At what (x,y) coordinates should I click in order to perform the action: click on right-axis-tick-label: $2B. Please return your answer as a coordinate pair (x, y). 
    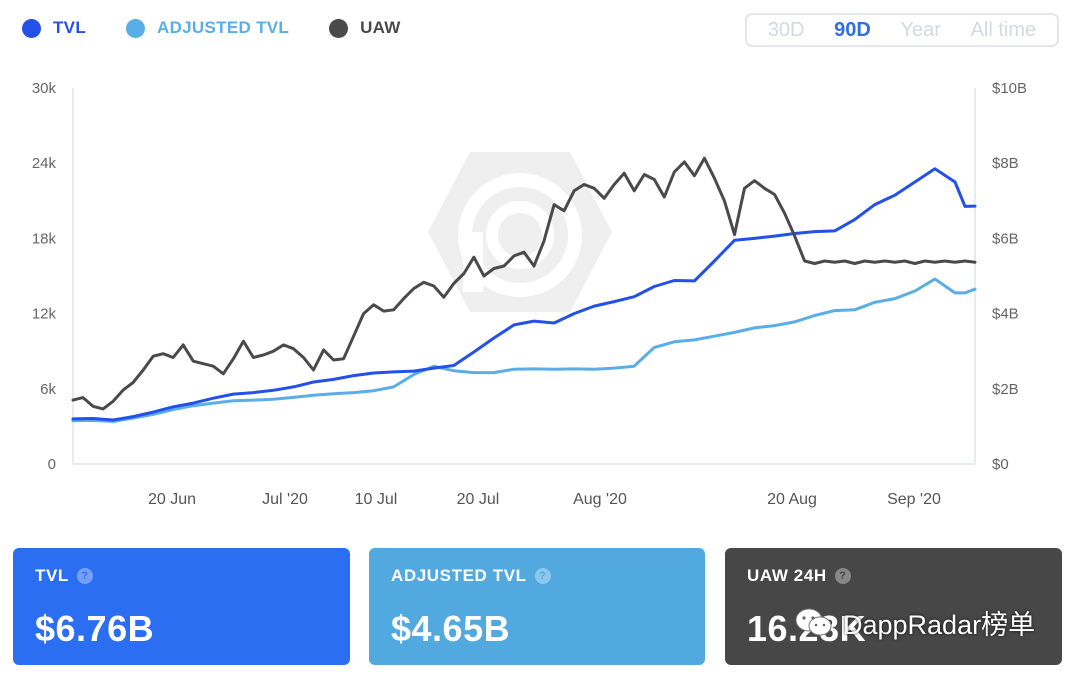
    Looking at the image, I should click on (1005, 389).